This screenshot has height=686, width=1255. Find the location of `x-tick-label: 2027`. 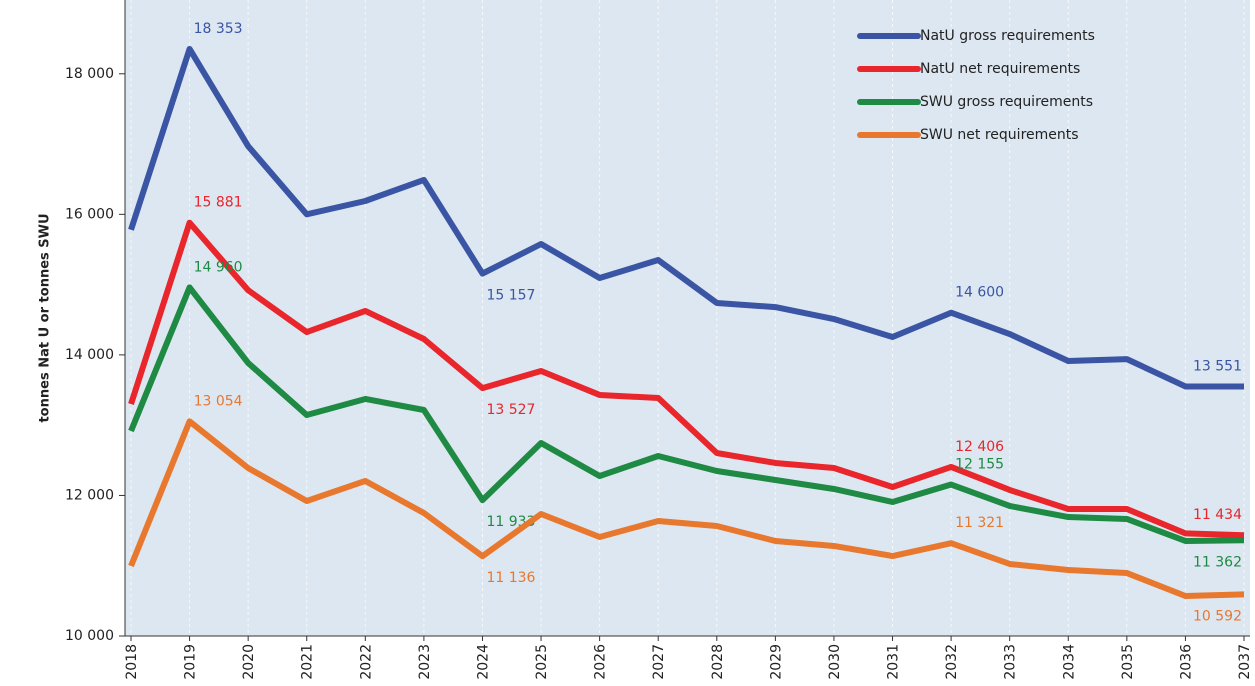

x-tick-label: 2027 is located at coordinates (659, 662).